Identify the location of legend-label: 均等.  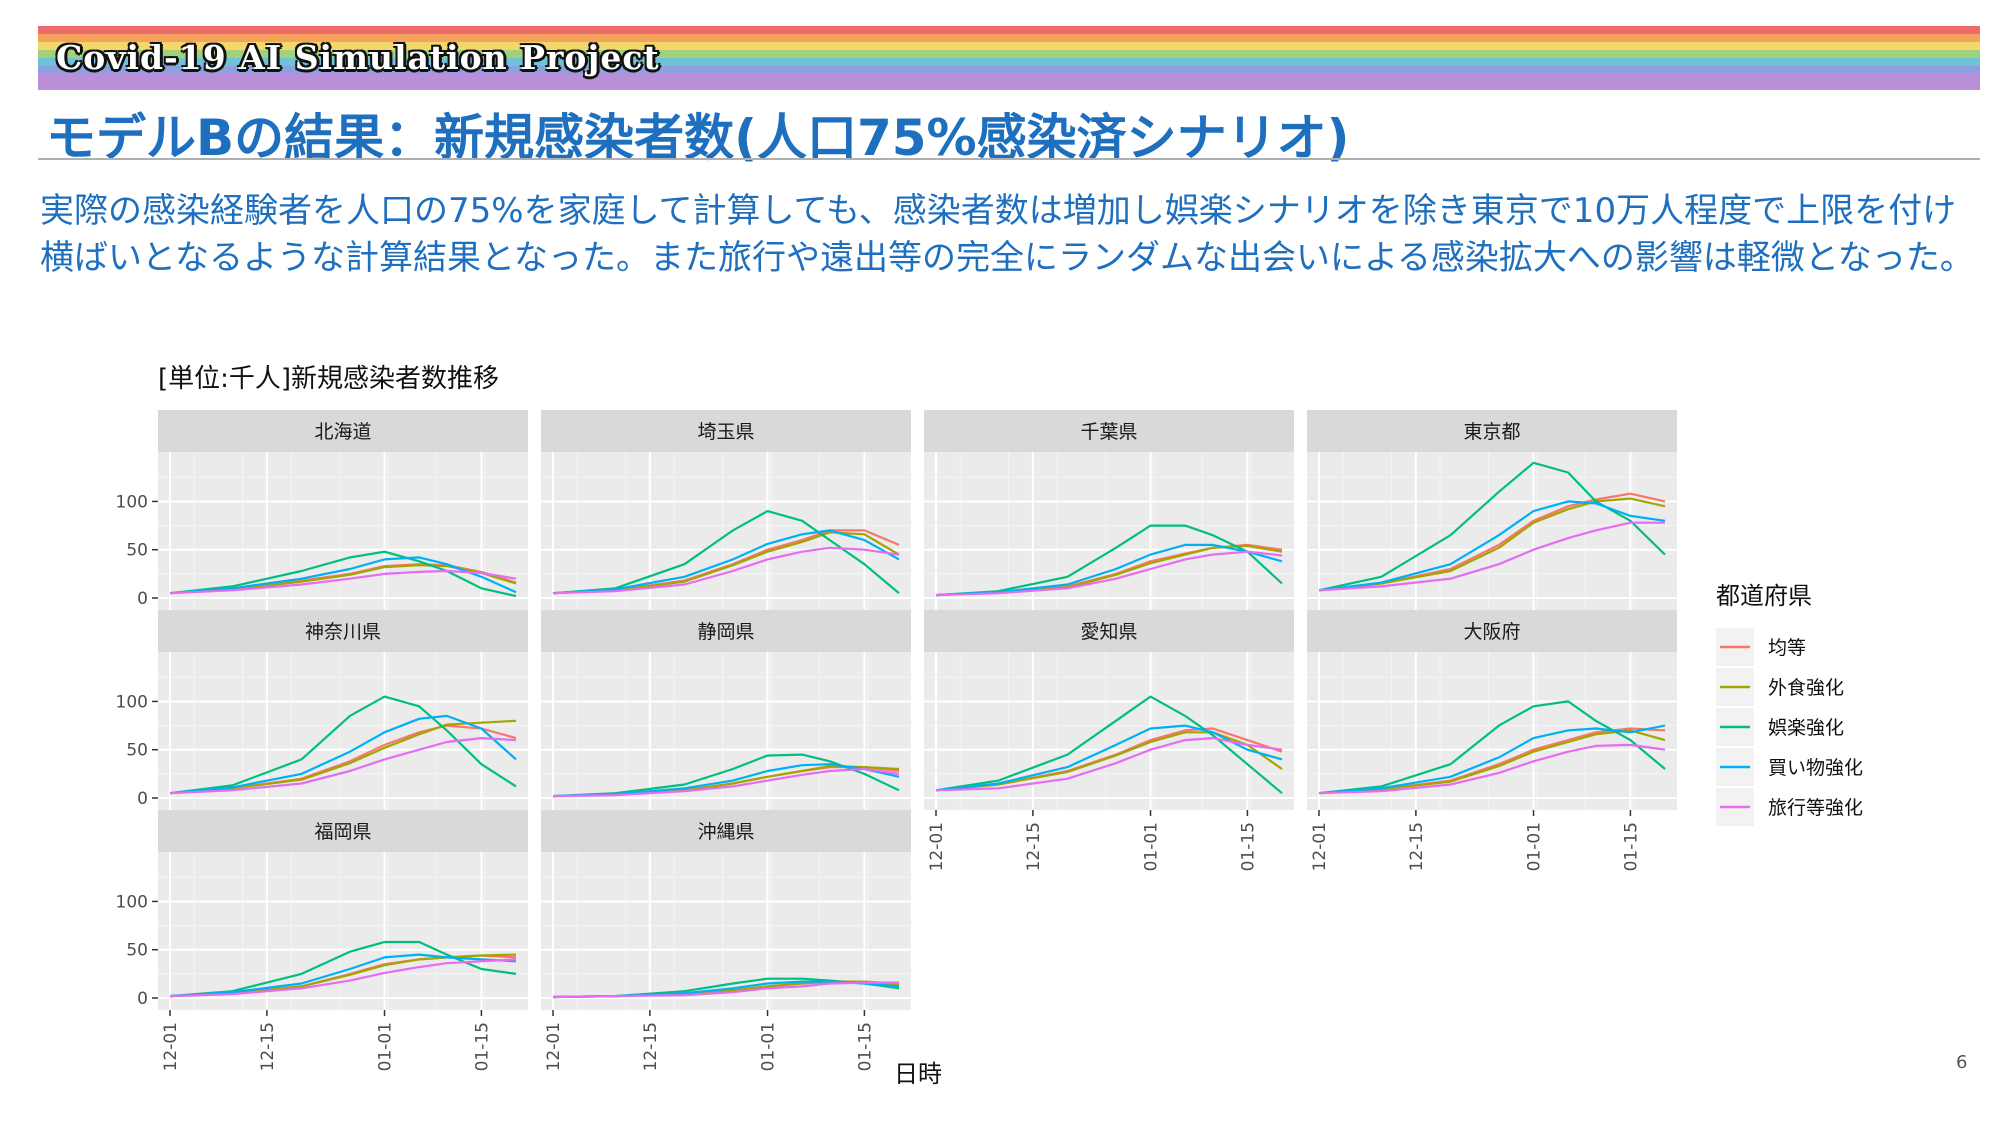
(1787, 648).